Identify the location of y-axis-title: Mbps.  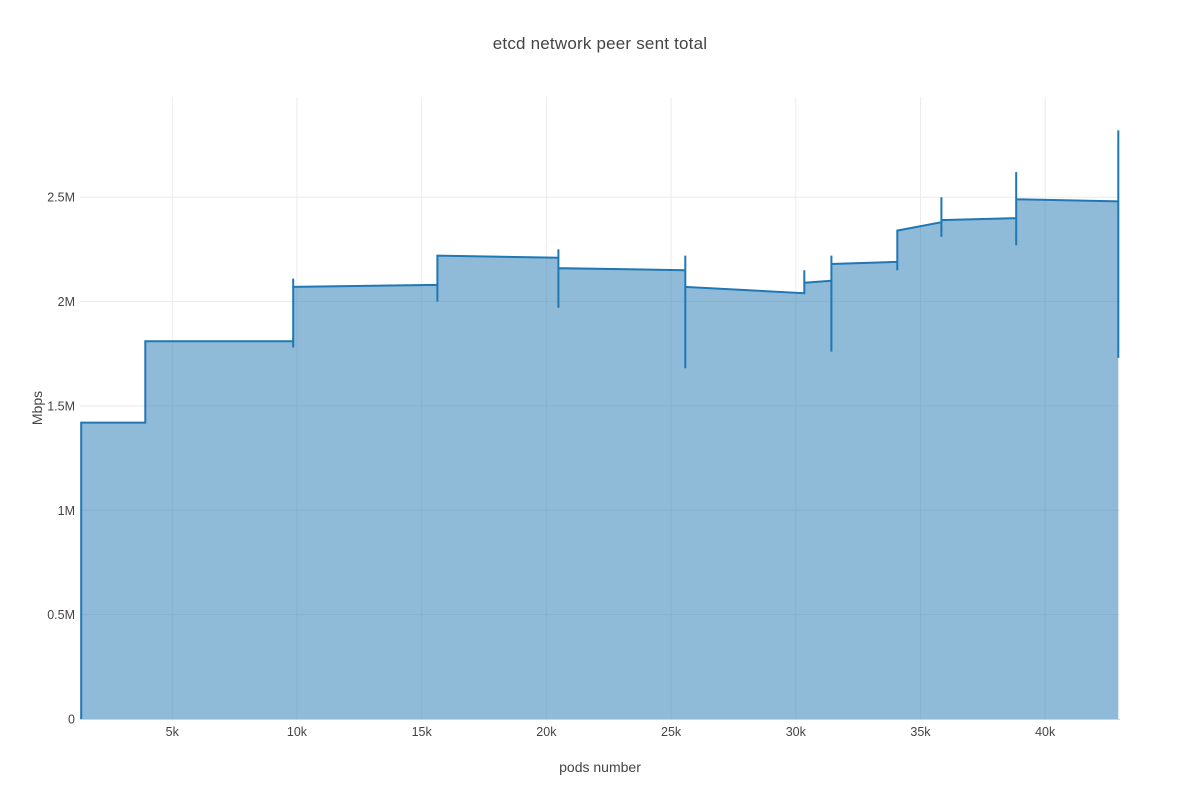
(37, 408).